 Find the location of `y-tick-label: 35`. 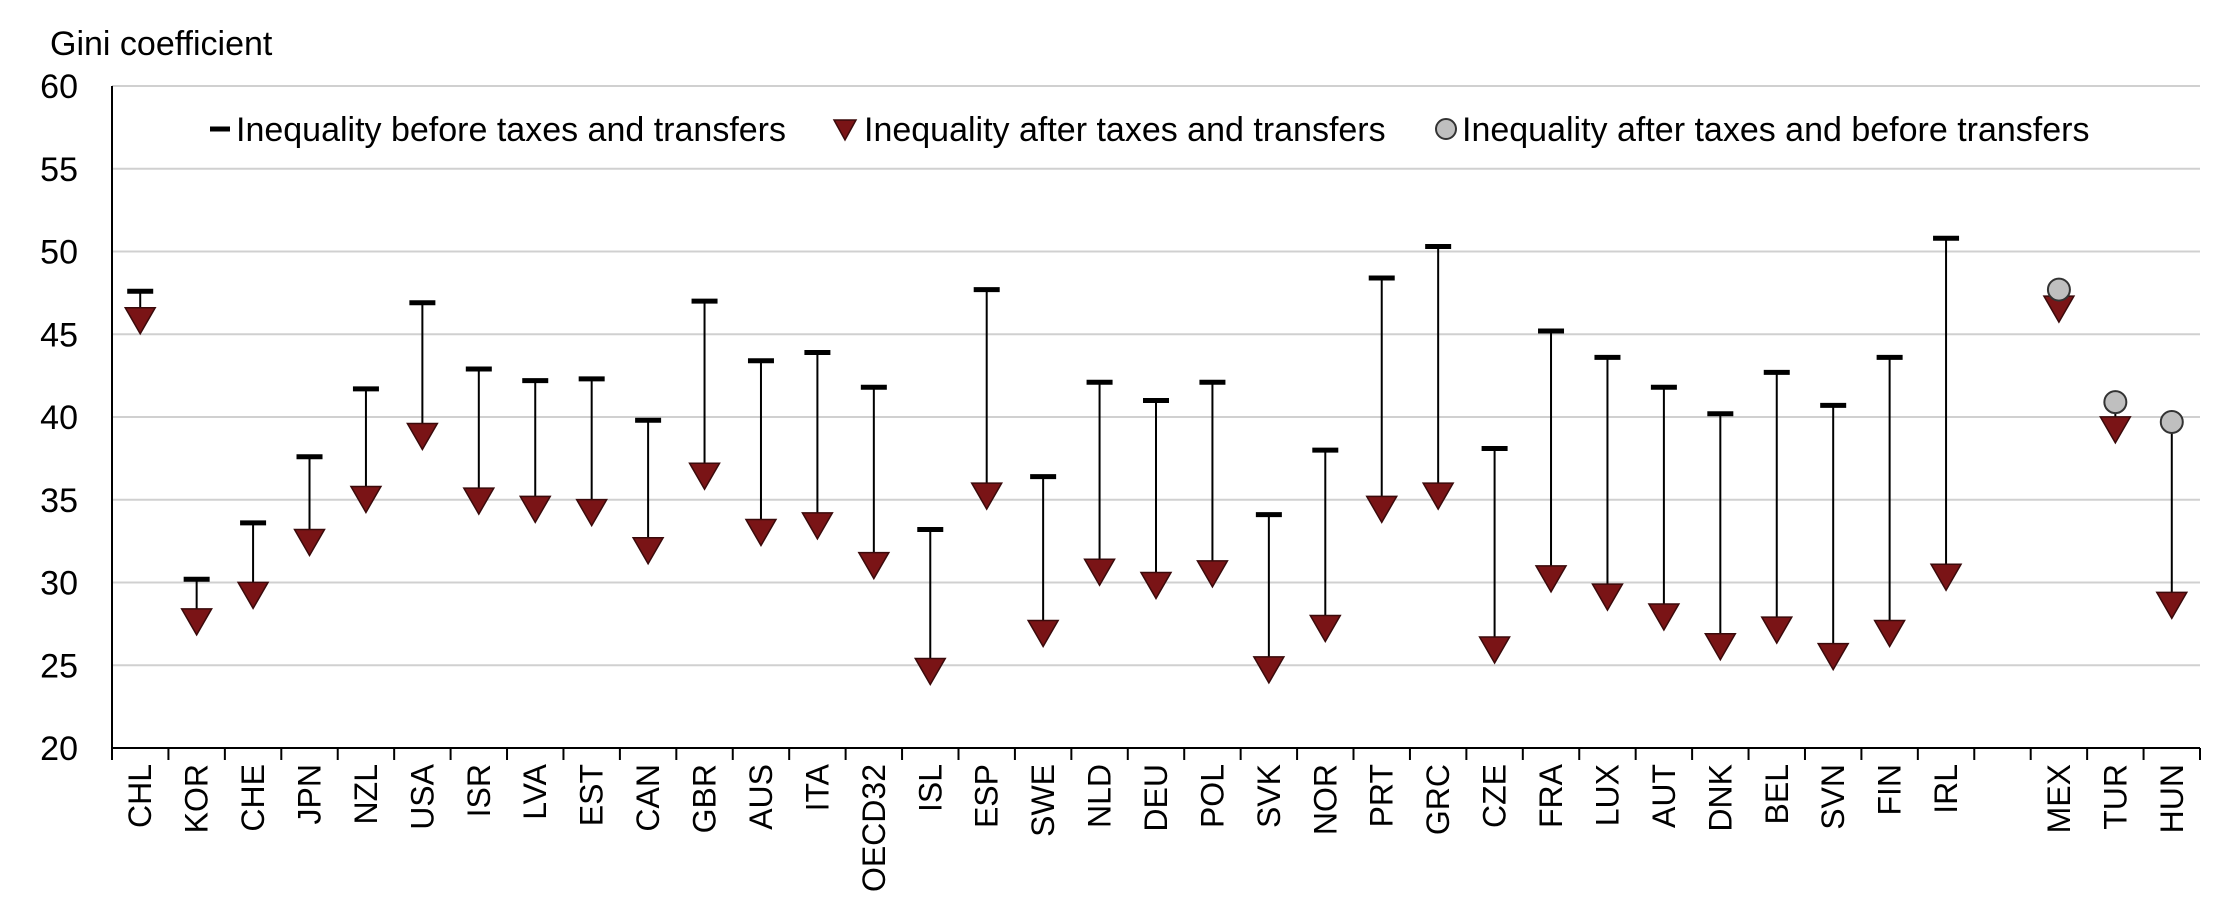

y-tick-label: 35 is located at coordinates (59, 501).